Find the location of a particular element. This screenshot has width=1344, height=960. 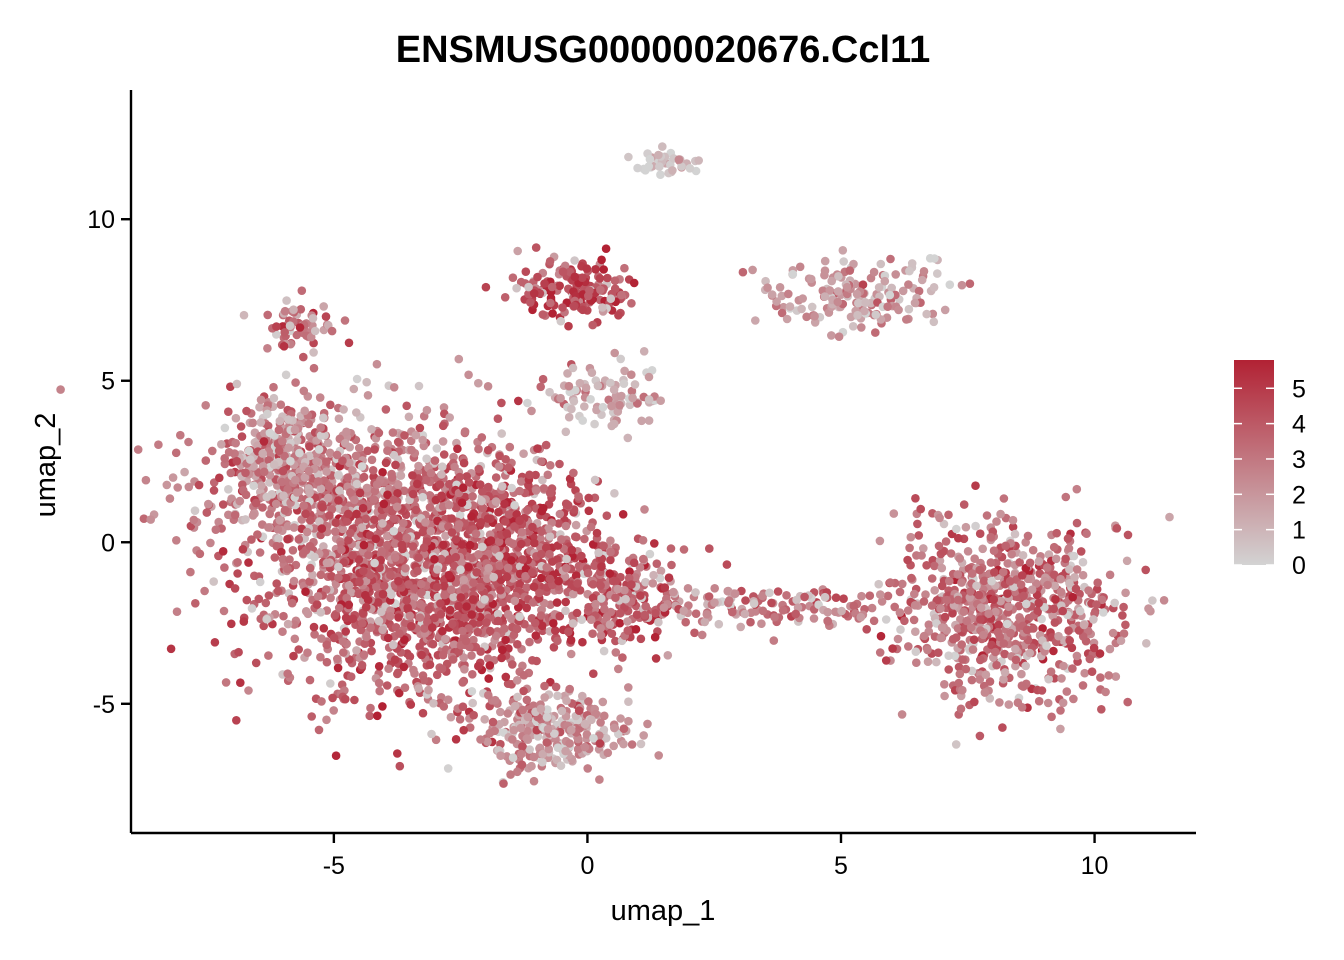

chart-title: ENSMUSG00000020676.Ccl11 is located at coordinates (663, 50).